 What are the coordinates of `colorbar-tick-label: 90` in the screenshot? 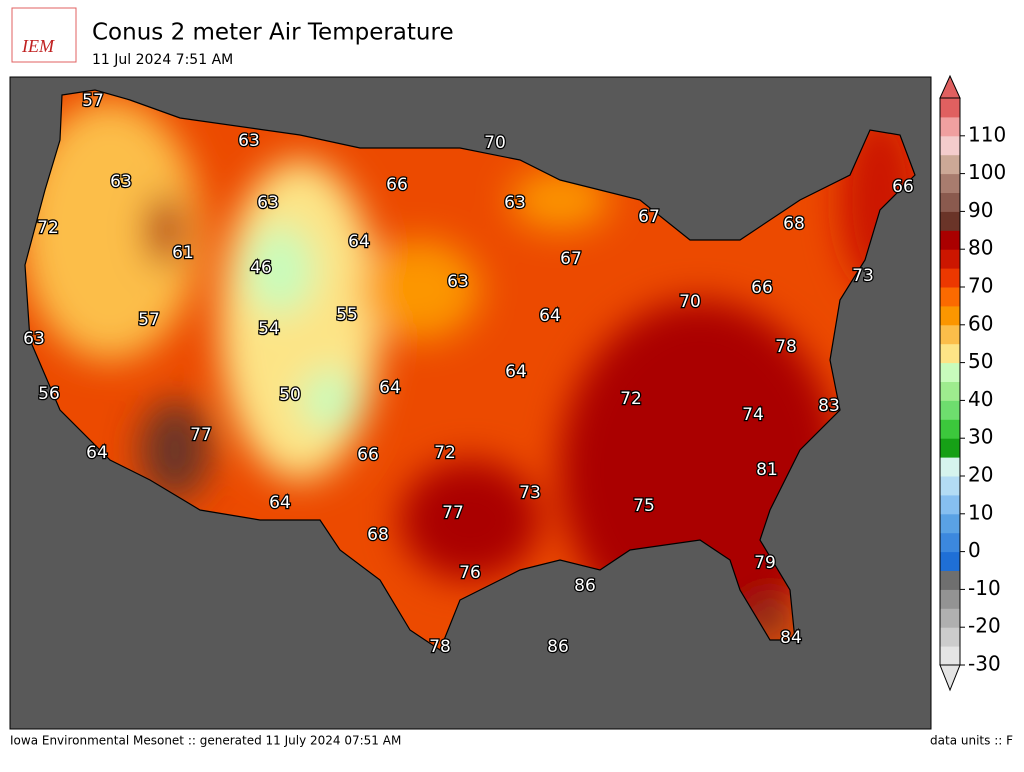 It's located at (980, 210).